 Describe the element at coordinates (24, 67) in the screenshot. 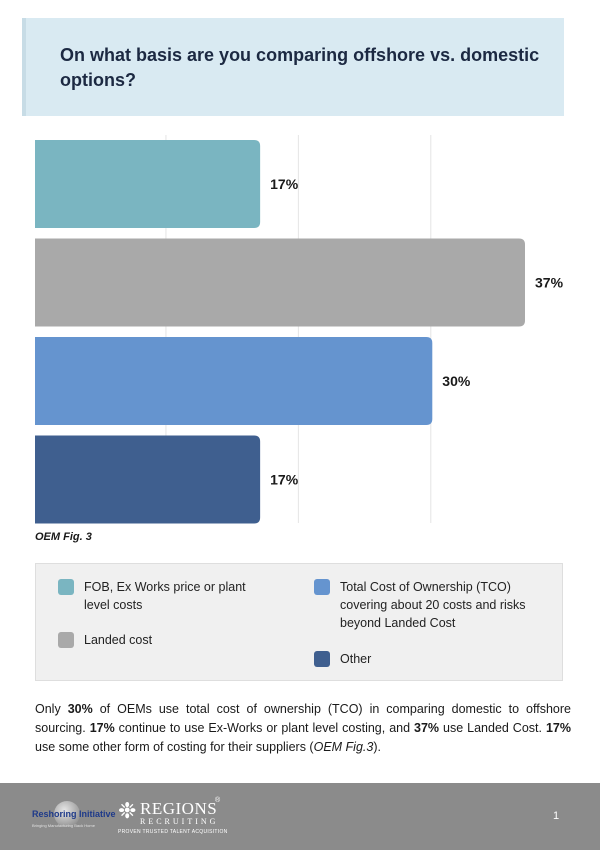

I see `title-accent-bar` at that location.